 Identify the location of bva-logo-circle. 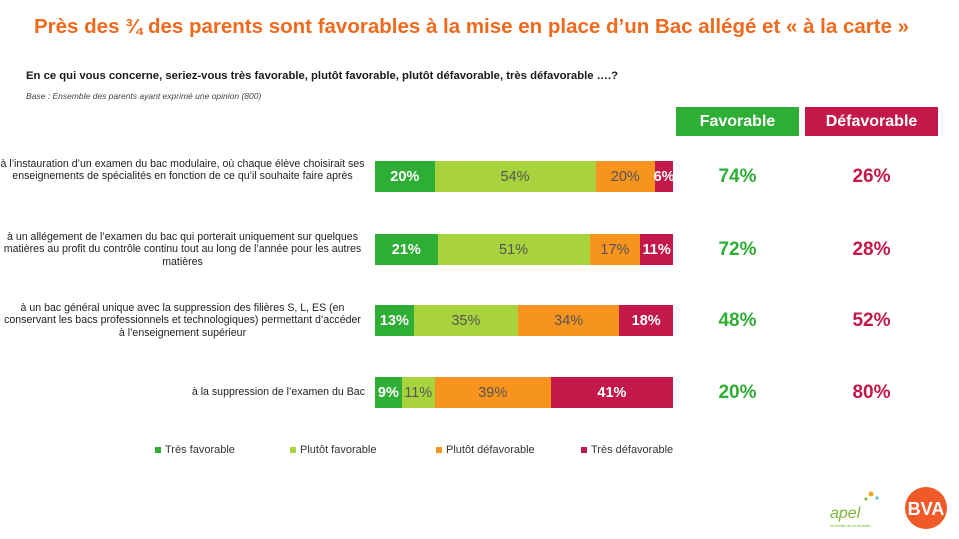
(926, 508).